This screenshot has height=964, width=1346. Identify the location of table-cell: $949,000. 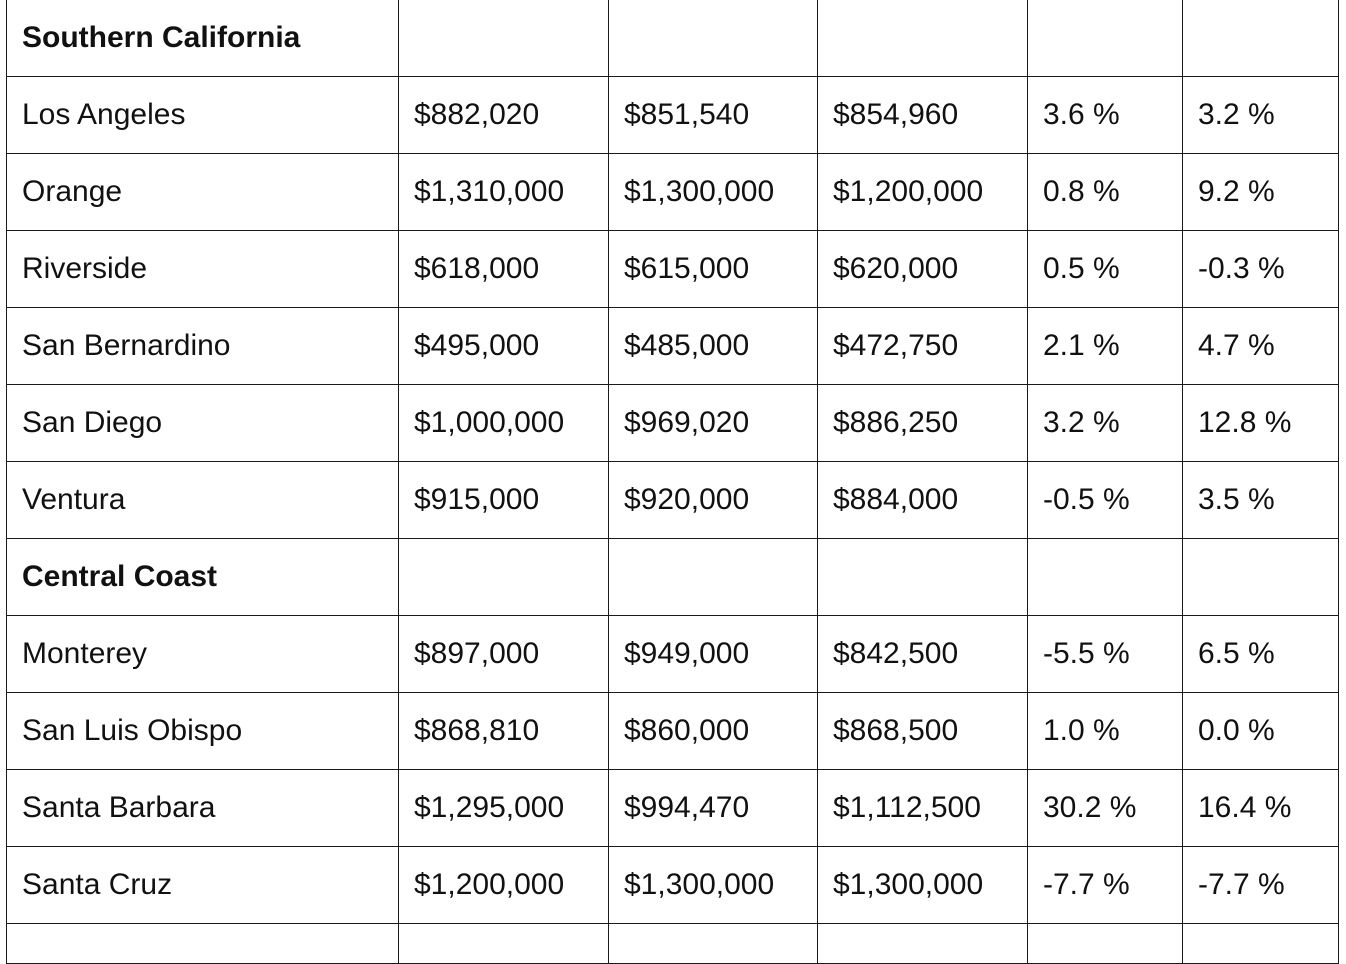
(713, 654).